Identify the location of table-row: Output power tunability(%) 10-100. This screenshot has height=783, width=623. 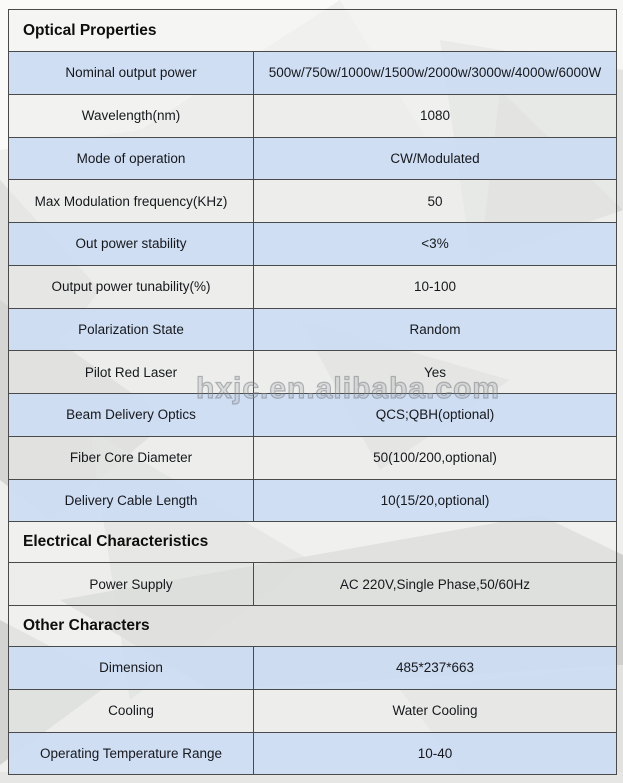
(312, 286).